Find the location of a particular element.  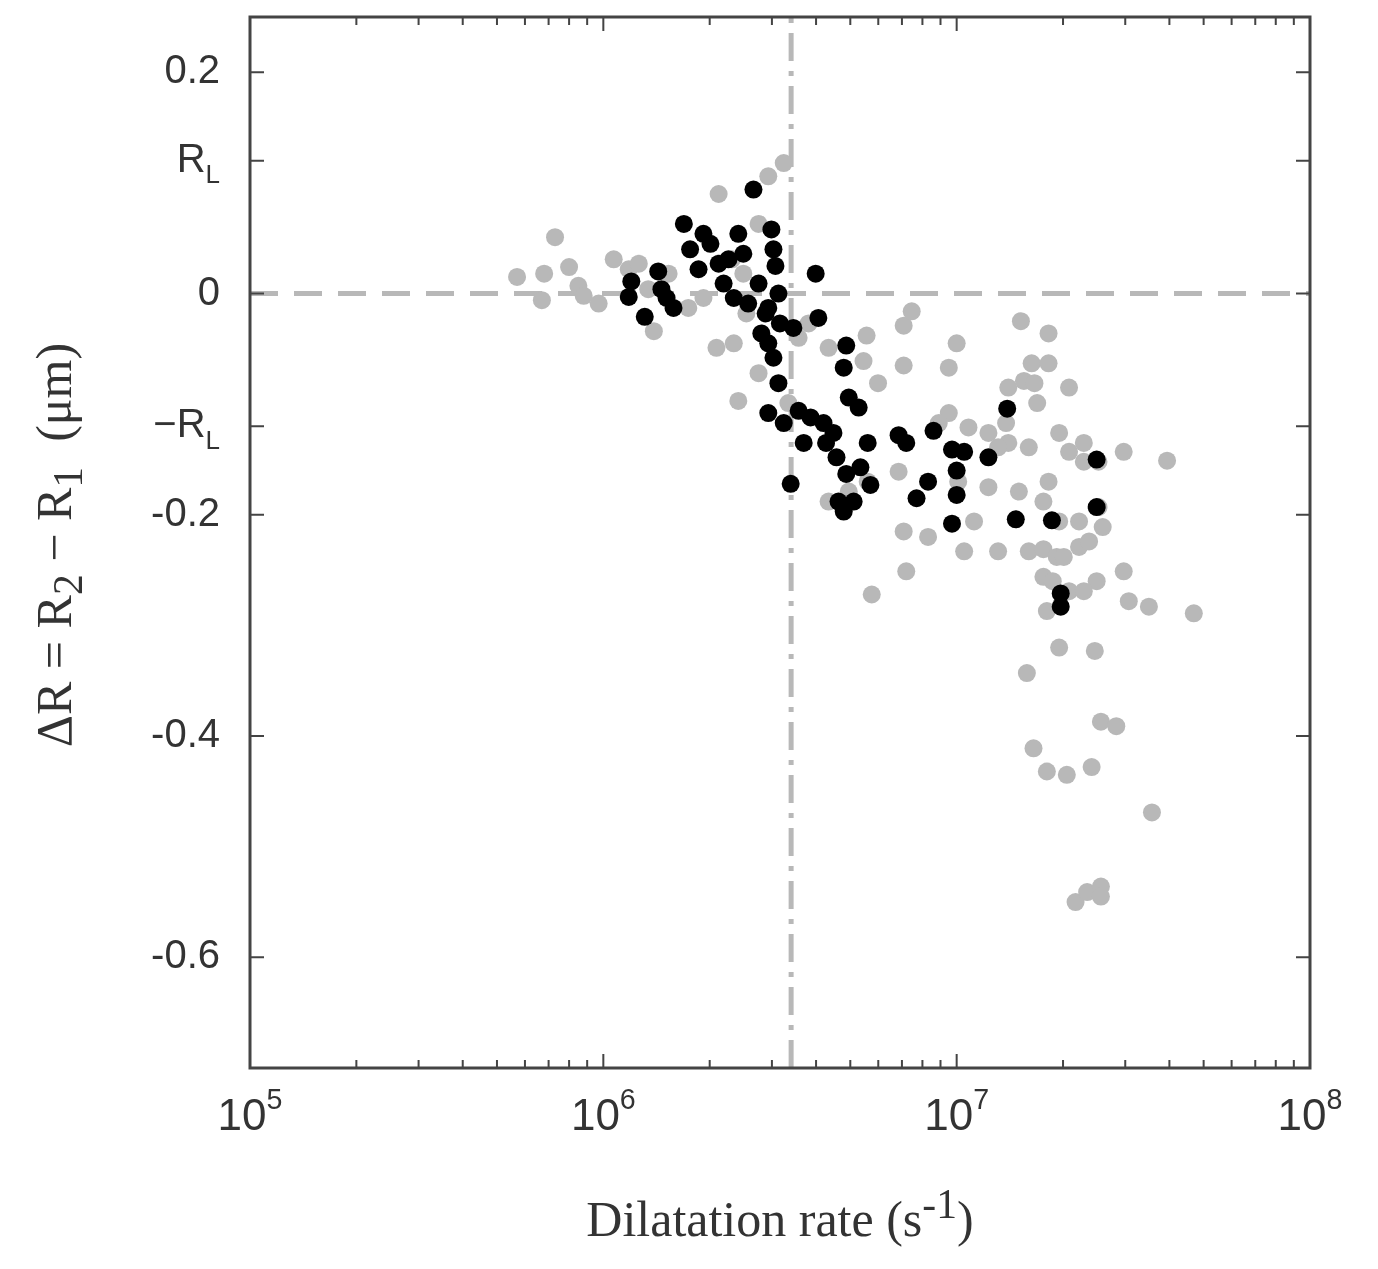

y-tick-label: -0.2 is located at coordinates (186, 511).